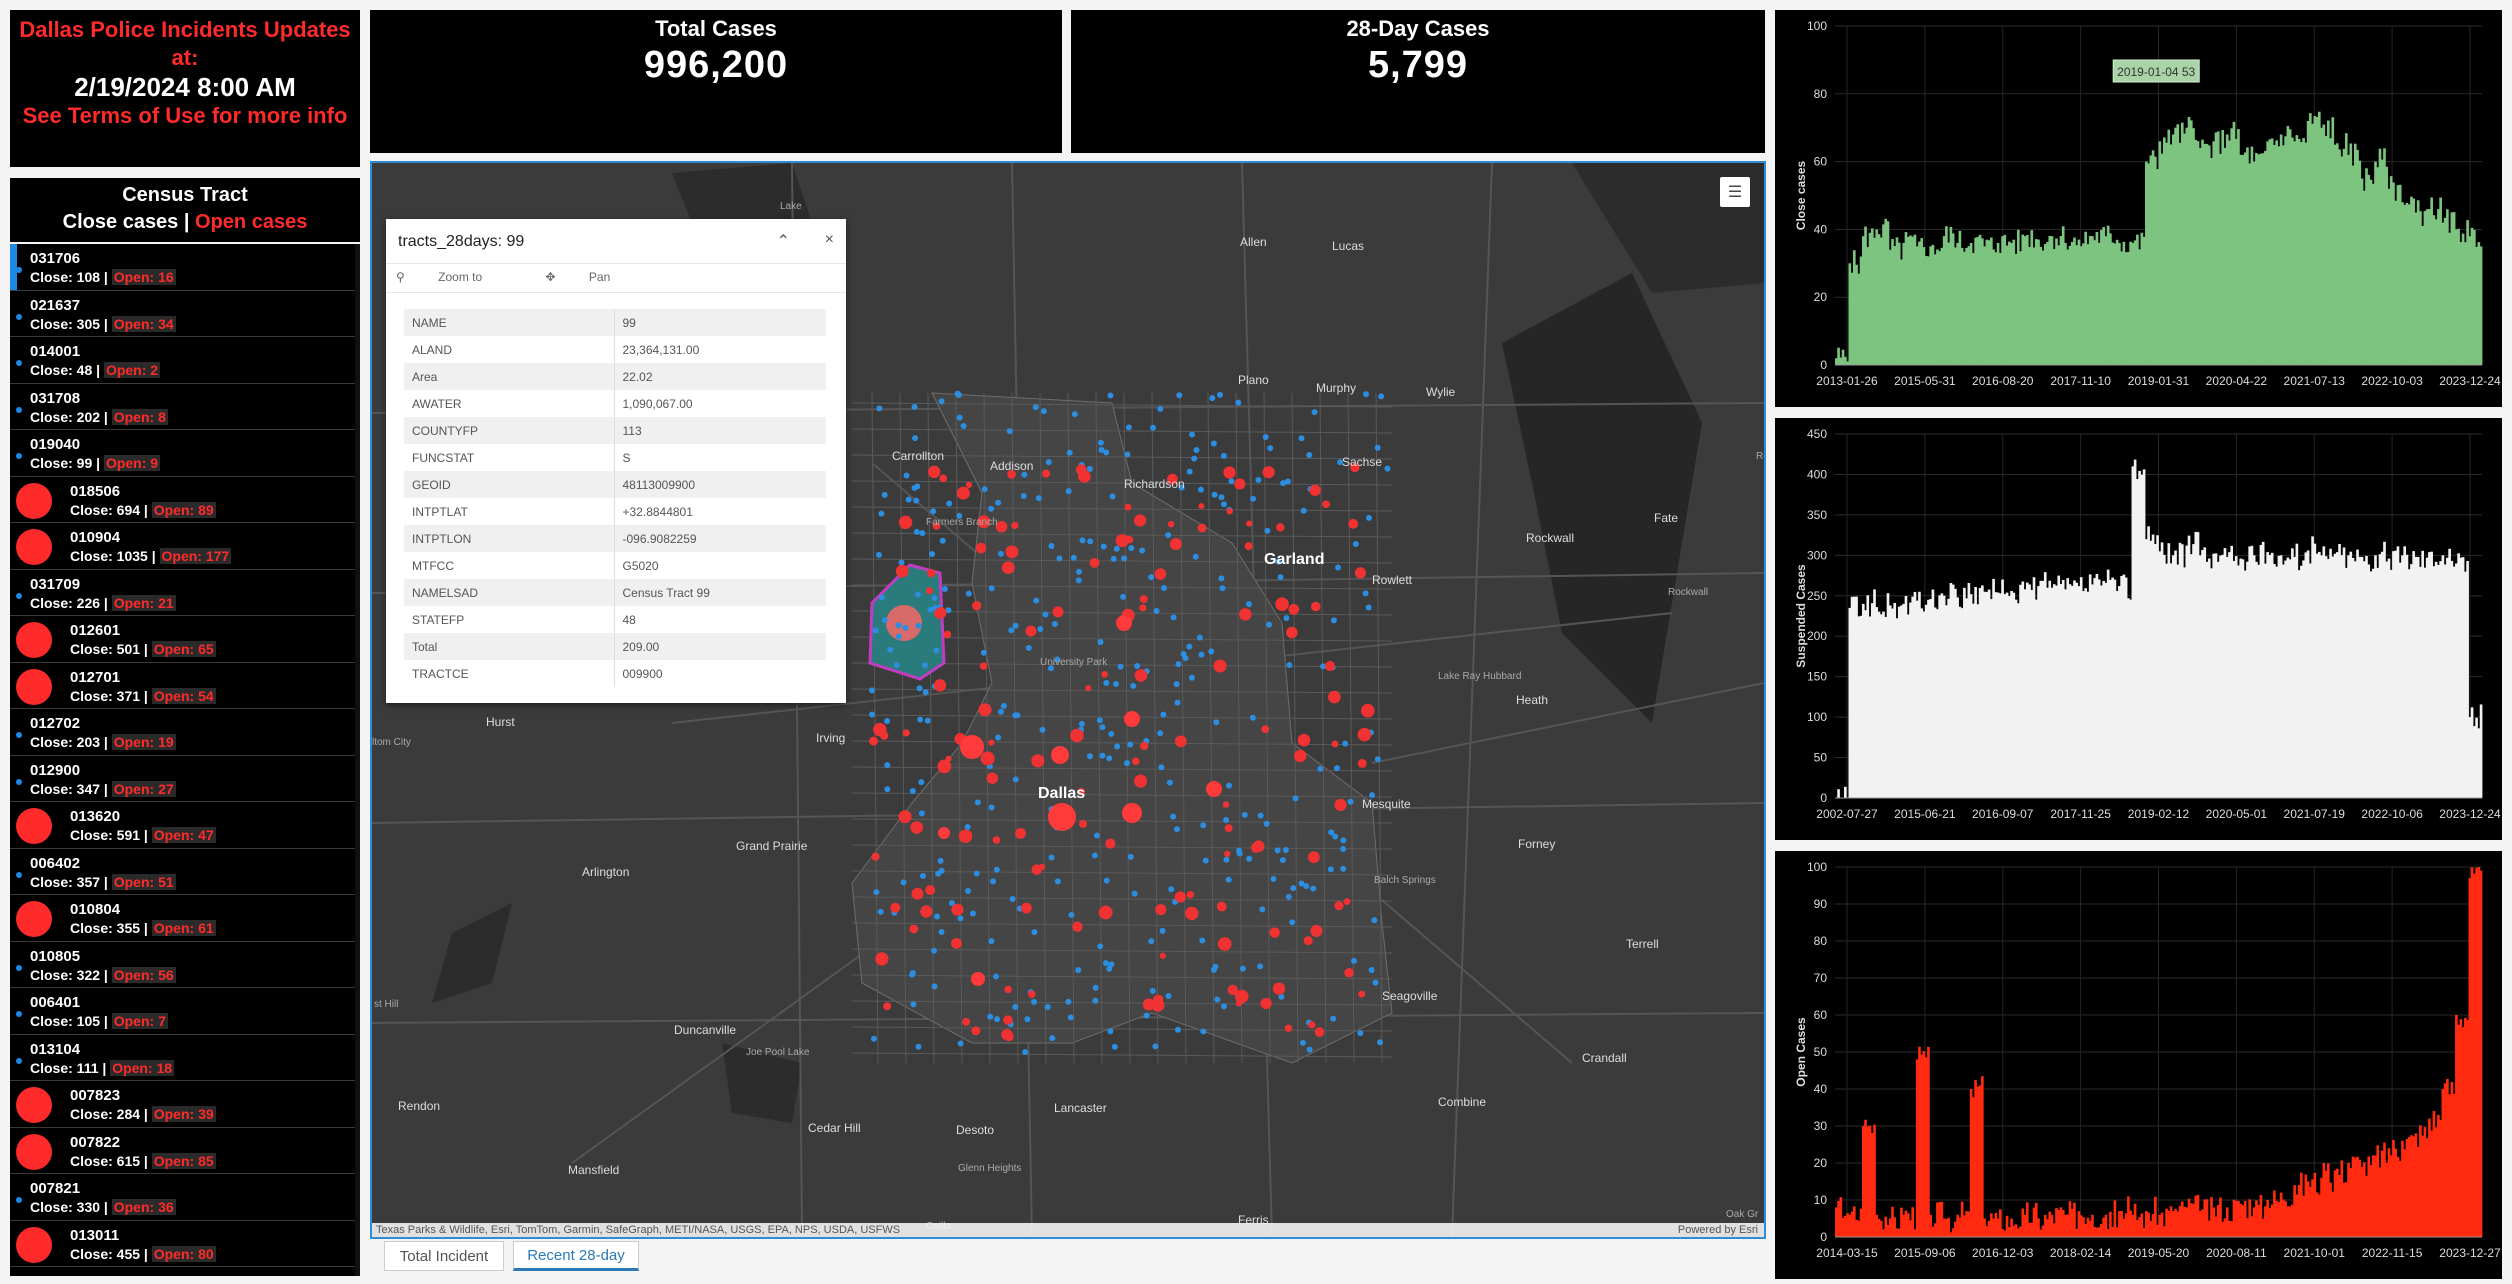  I want to click on list-item: 013011 Close: 455 | Open: 80, so click(182, 1244).